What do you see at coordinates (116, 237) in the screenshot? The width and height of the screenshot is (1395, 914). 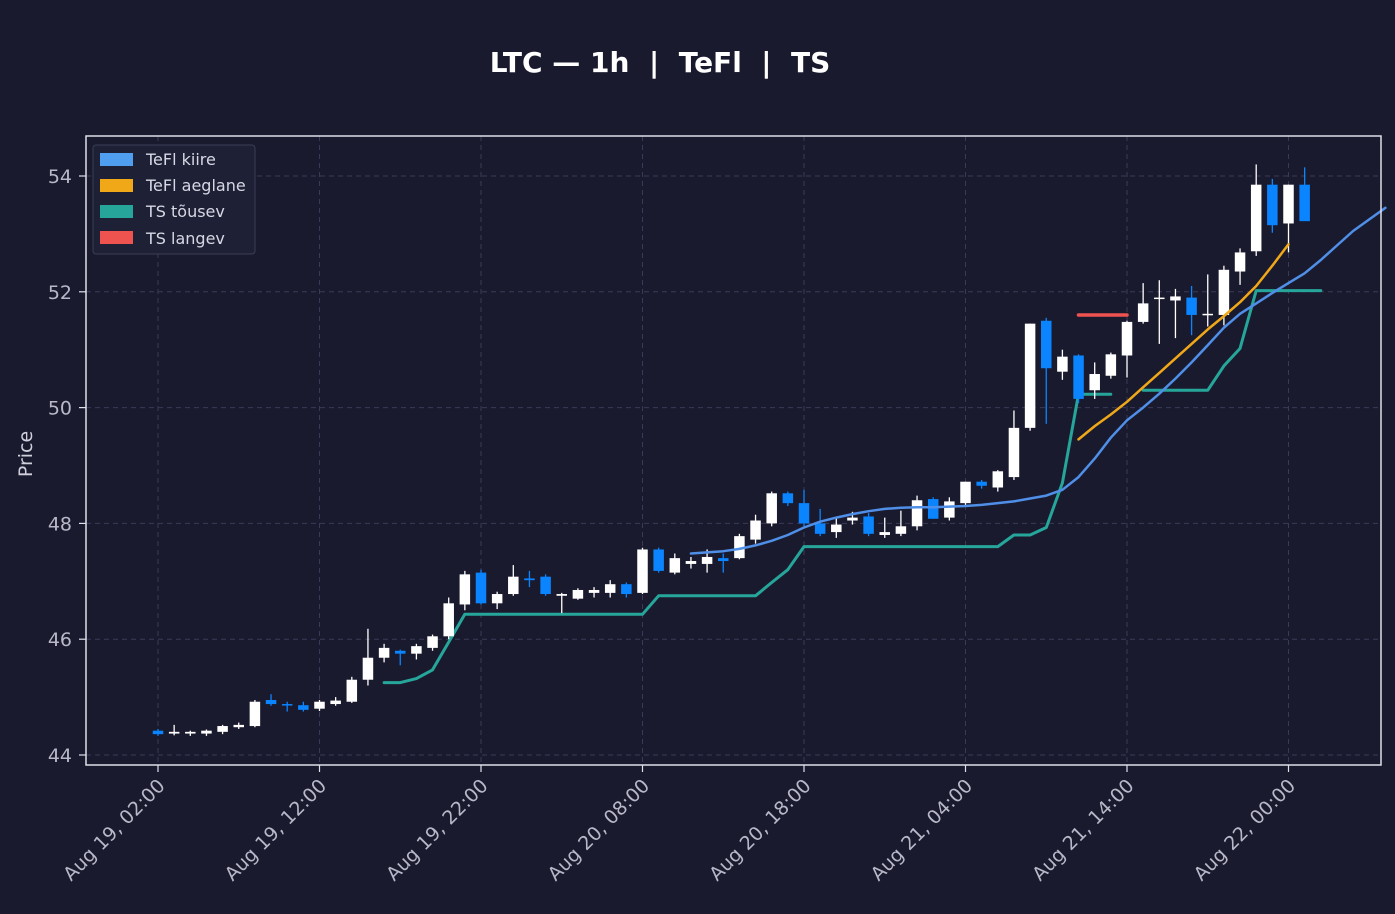 I see `legend-swatch-ts-langev` at bounding box center [116, 237].